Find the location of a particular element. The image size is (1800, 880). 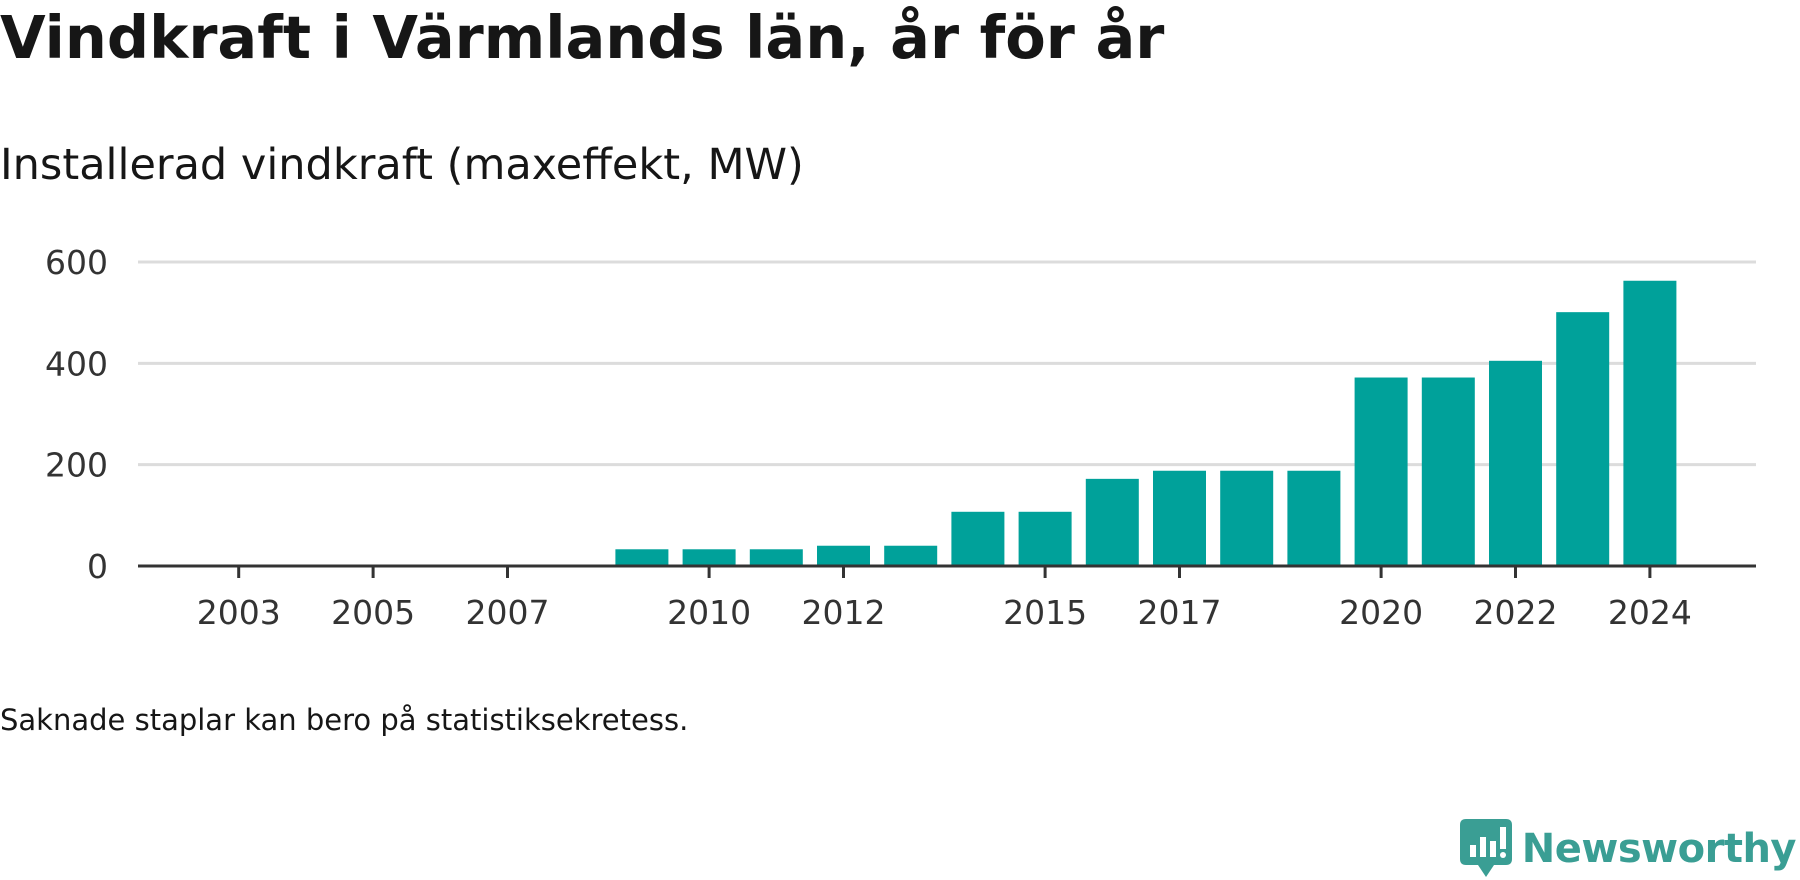

bar-2021 is located at coordinates (1448, 471).